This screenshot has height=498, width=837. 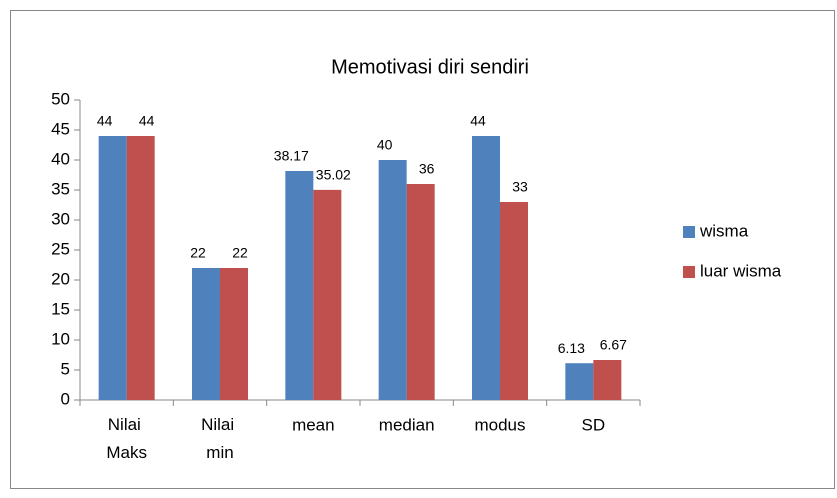 What do you see at coordinates (65, 368) in the screenshot?
I see `y-tick-label: 5` at bounding box center [65, 368].